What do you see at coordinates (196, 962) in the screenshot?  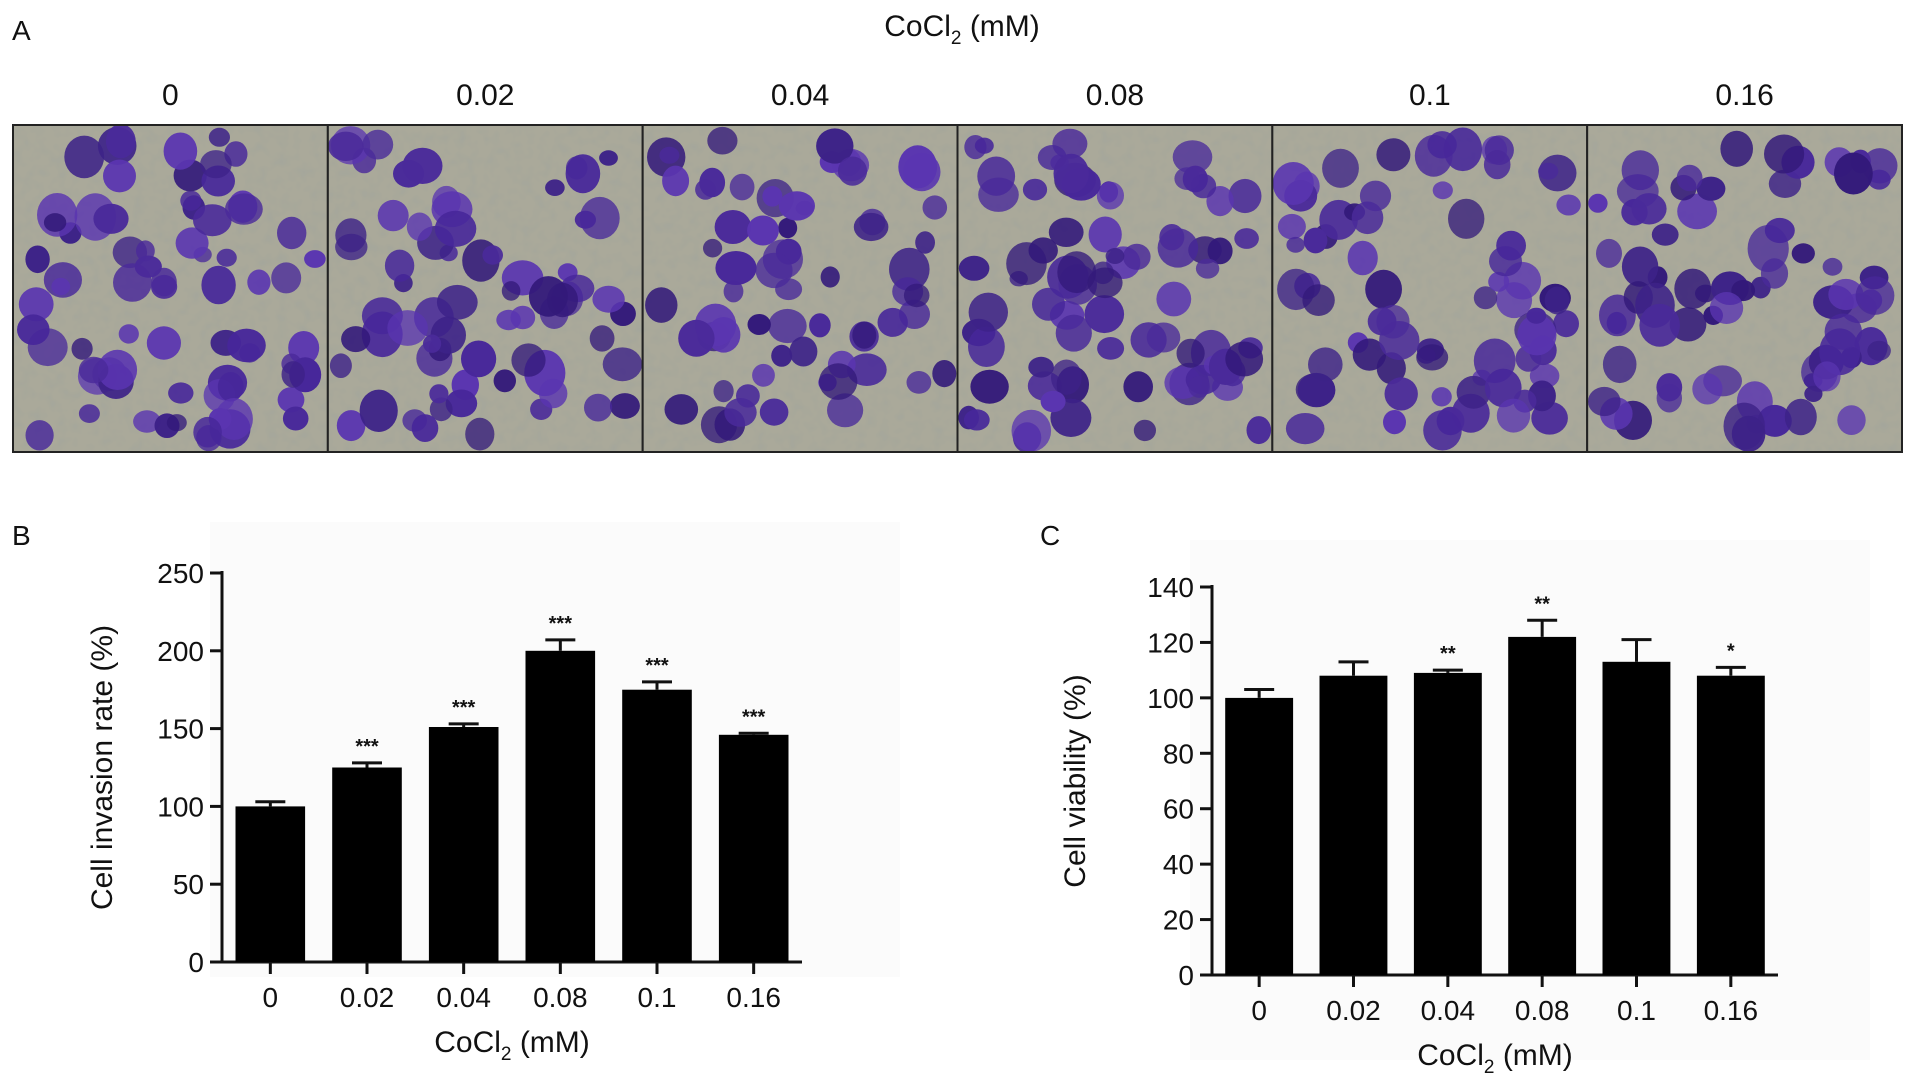 I see `y-tick-label: 0` at bounding box center [196, 962].